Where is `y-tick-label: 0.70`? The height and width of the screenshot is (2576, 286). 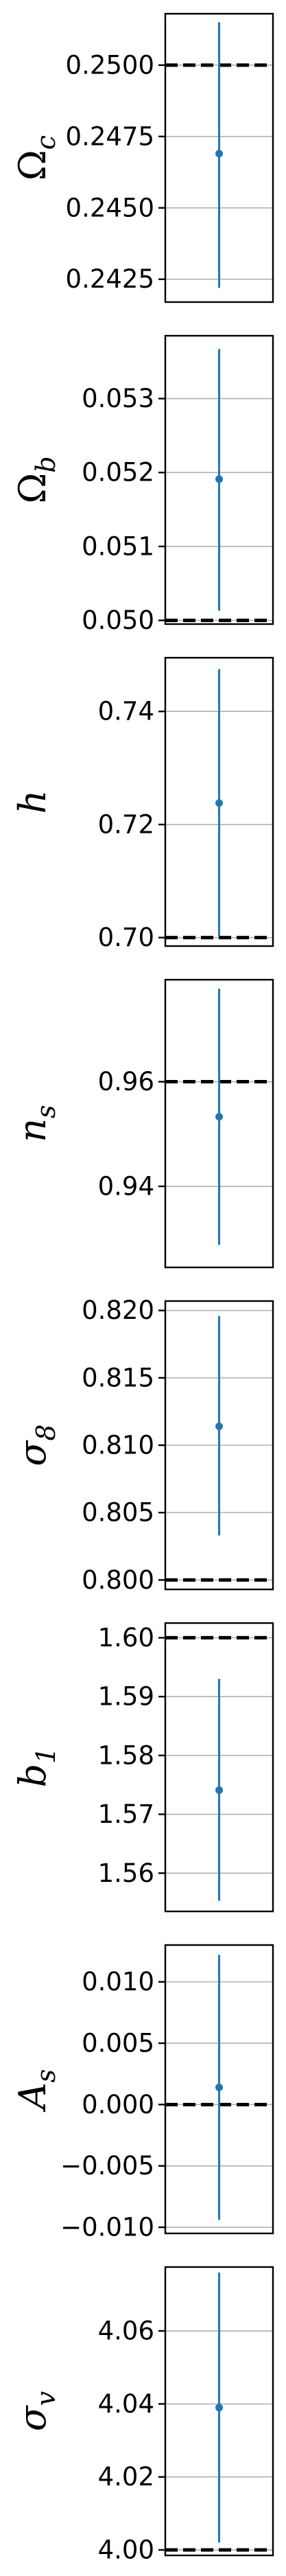 y-tick-label: 0.70 is located at coordinates (126, 938).